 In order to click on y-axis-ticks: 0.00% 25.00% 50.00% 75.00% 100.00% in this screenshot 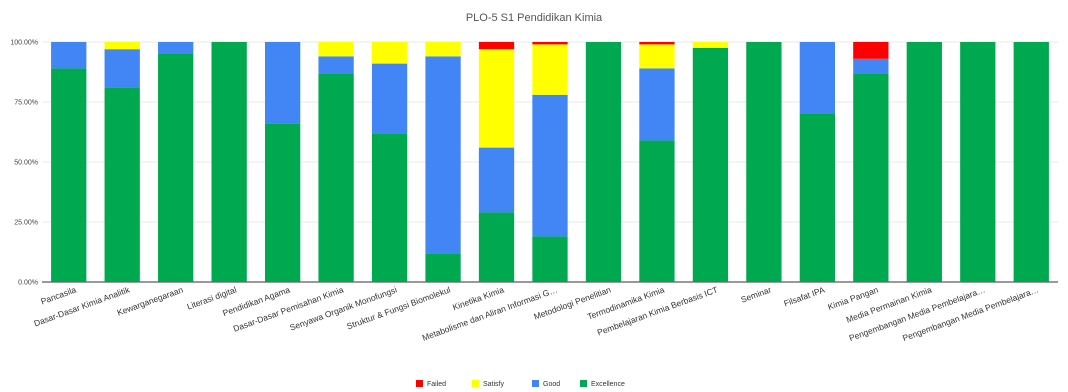, I will do `click(24, 163)`.